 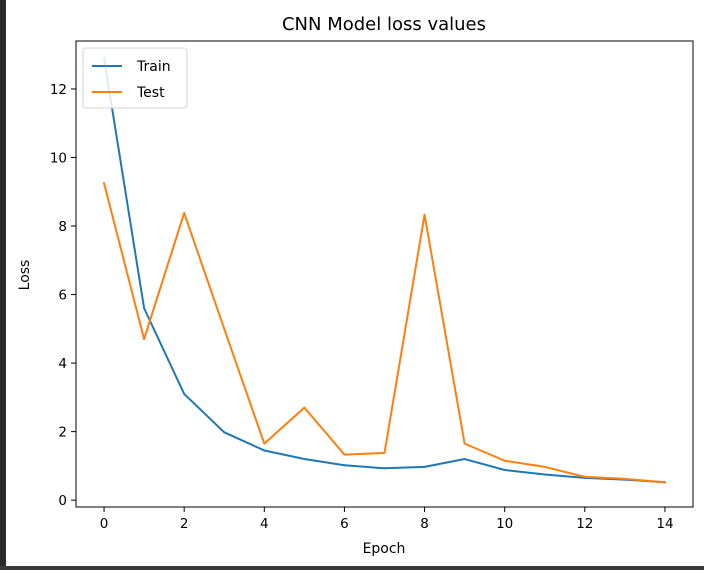 What do you see at coordinates (62, 433) in the screenshot?
I see `y-tick-label-2: 2` at bounding box center [62, 433].